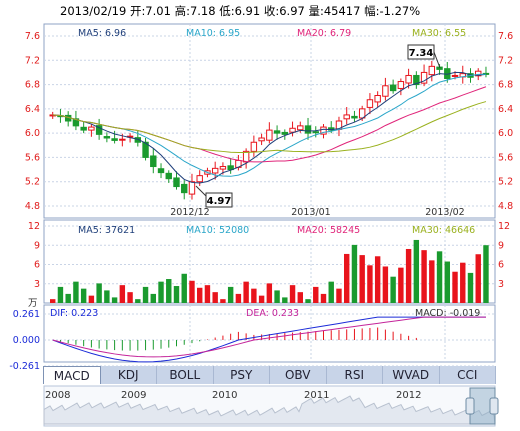  What do you see at coordinates (33, 303) in the screenshot?
I see `volume-unit: 万` at bounding box center [33, 303].